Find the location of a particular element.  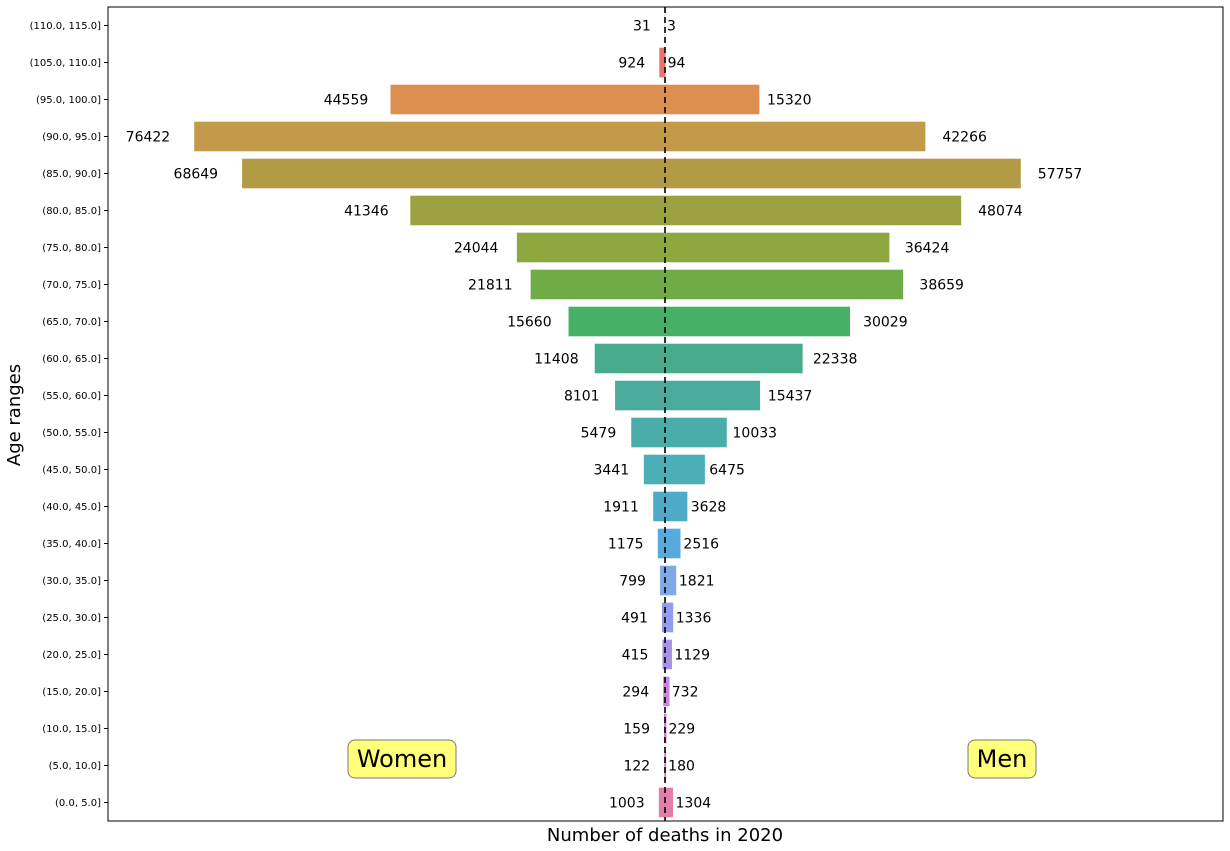

x-axis-title: Number of deaths in 2020 is located at coordinates (665, 835).